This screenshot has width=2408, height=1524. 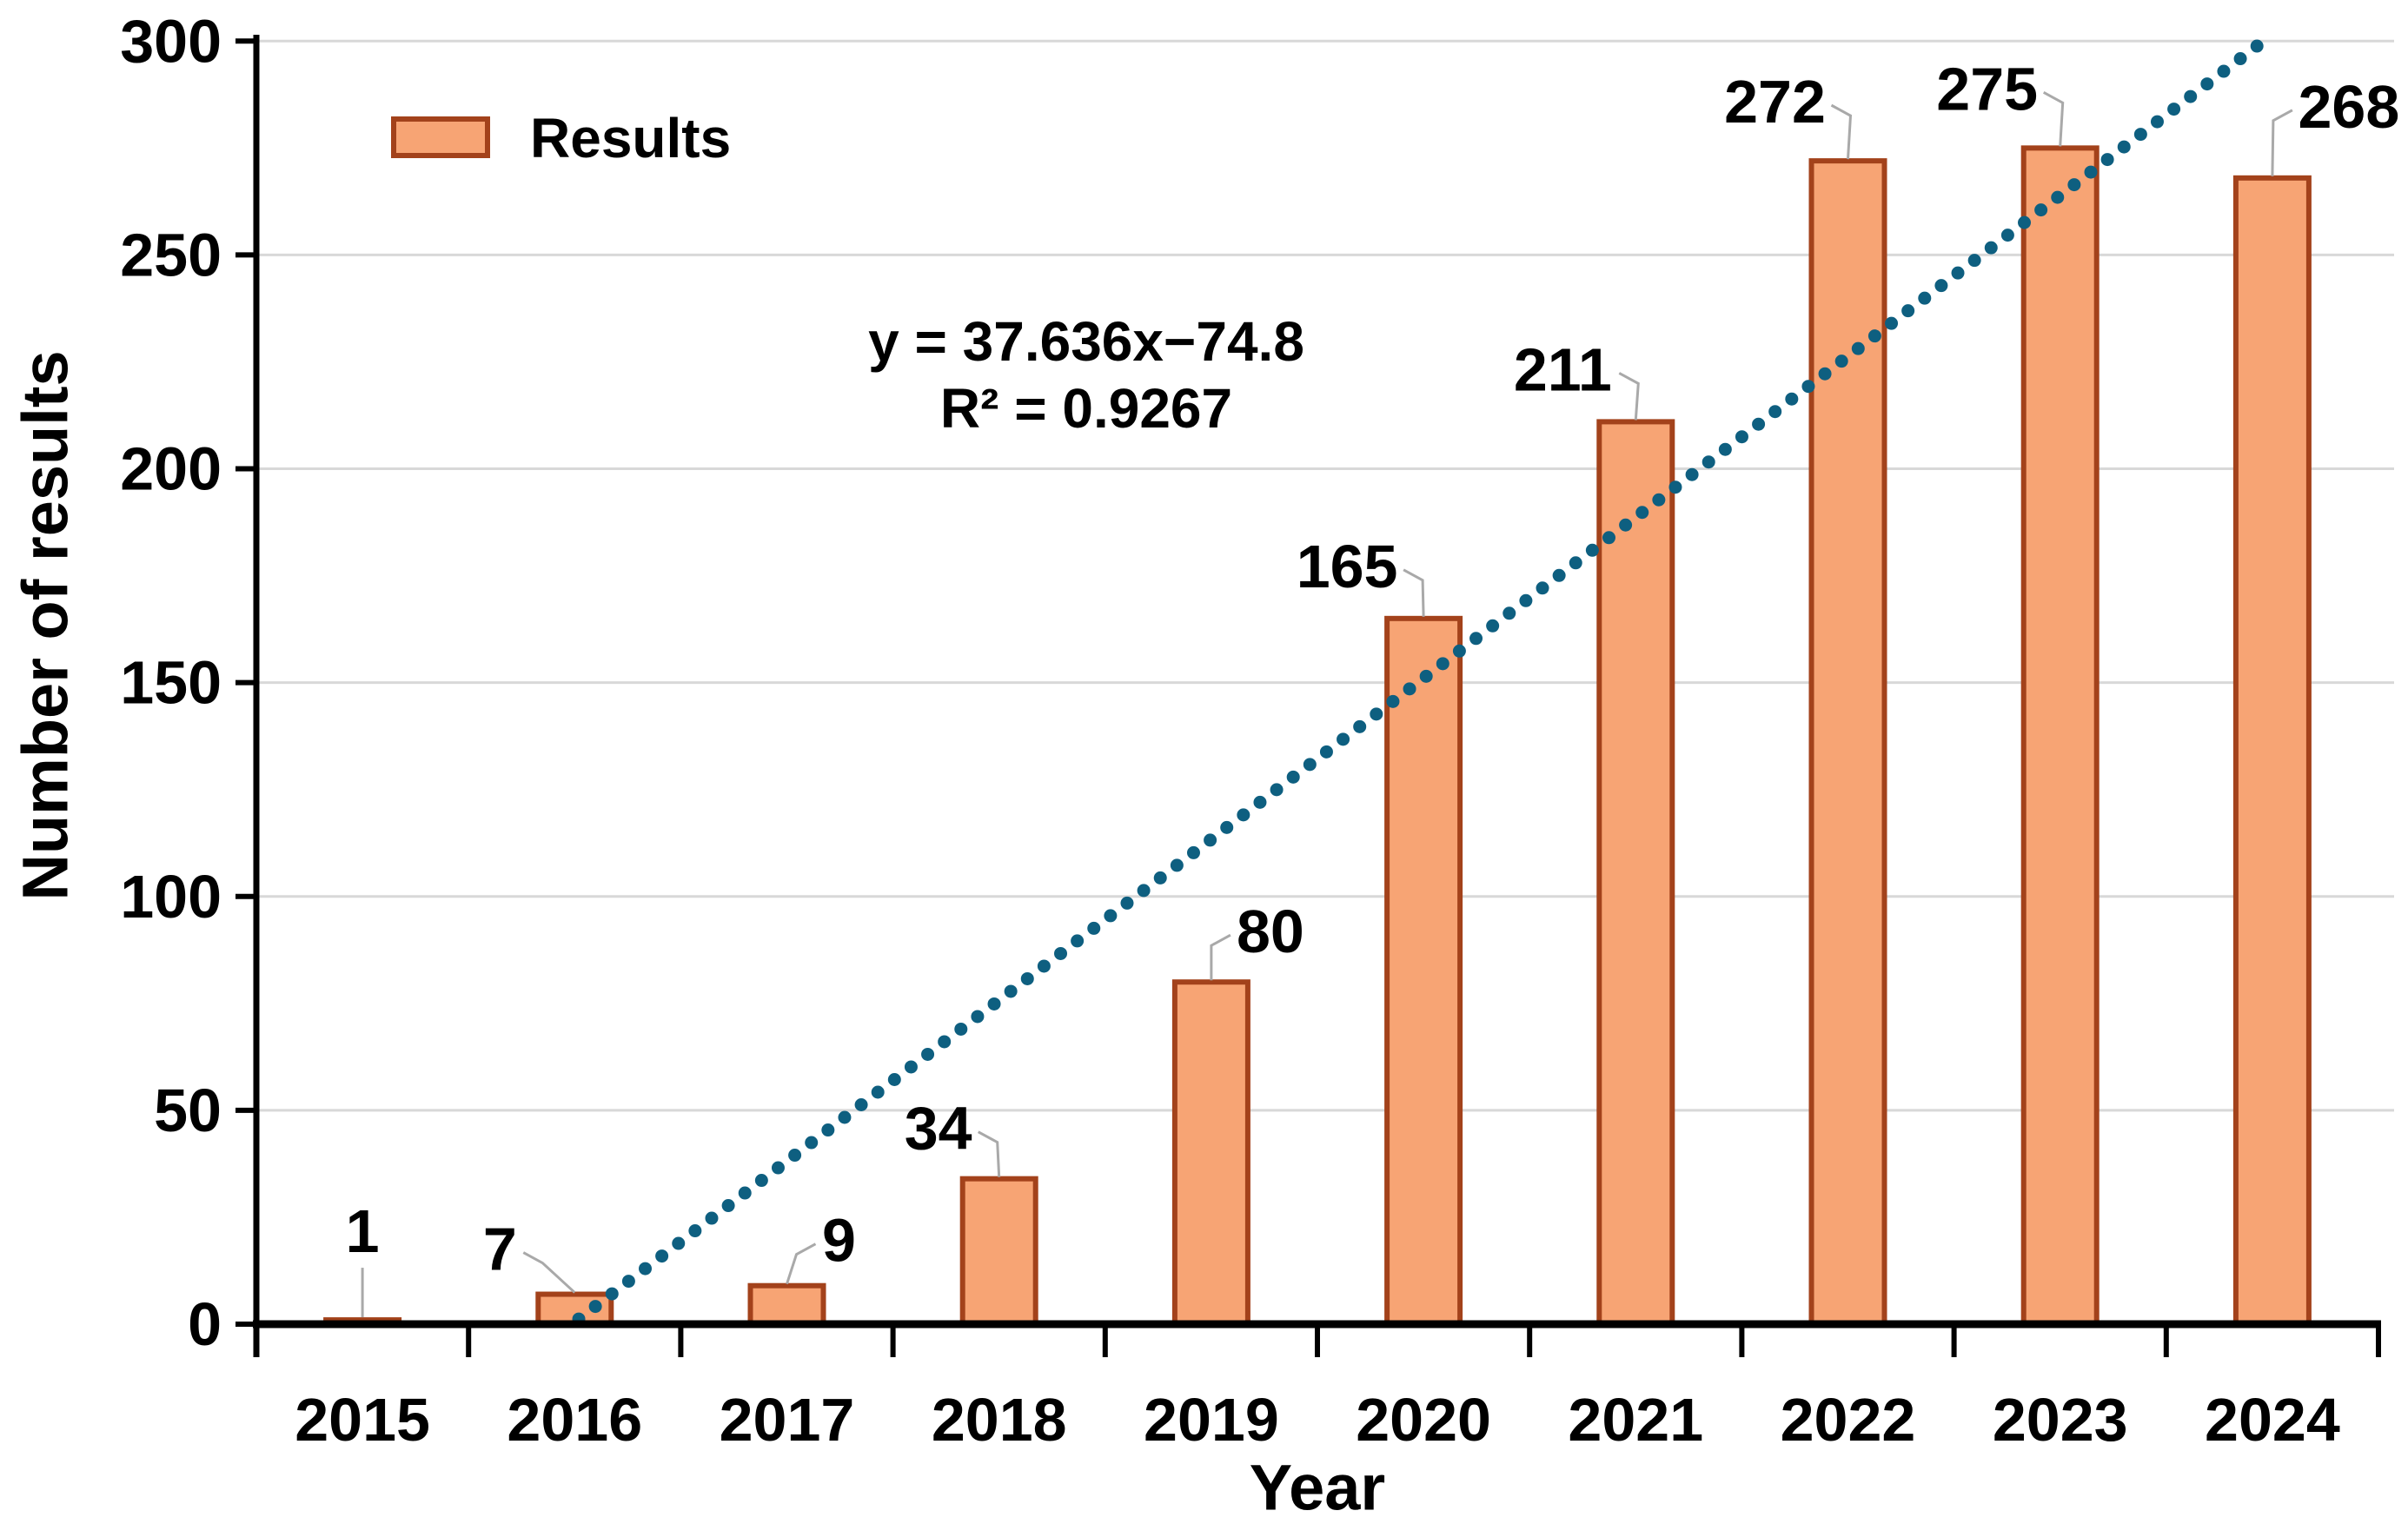 I want to click on y-tick-label-250: 250, so click(x=171, y=254).